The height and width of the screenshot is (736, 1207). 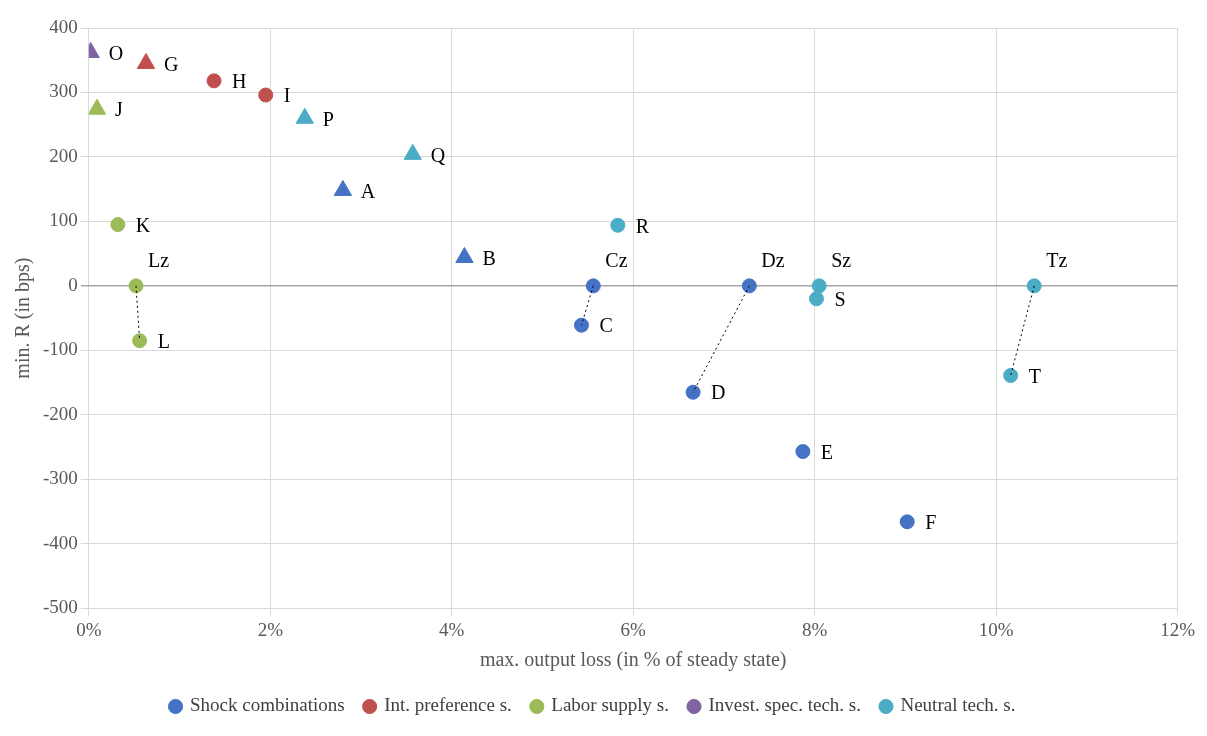 What do you see at coordinates (328, 118) in the screenshot?
I see `annotation: P` at bounding box center [328, 118].